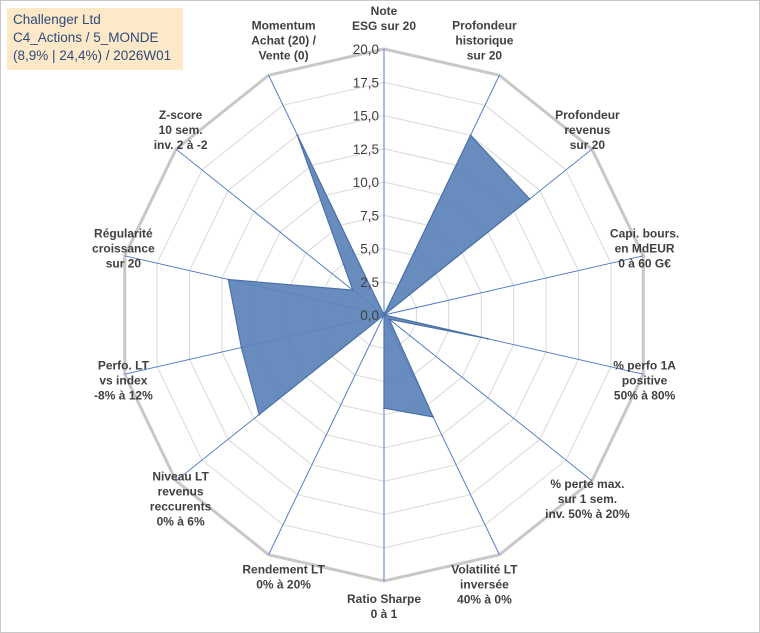  Describe the element at coordinates (86, 37) in the screenshot. I see `portfolio-category: C4_Actions / 5_MONDE` at that location.